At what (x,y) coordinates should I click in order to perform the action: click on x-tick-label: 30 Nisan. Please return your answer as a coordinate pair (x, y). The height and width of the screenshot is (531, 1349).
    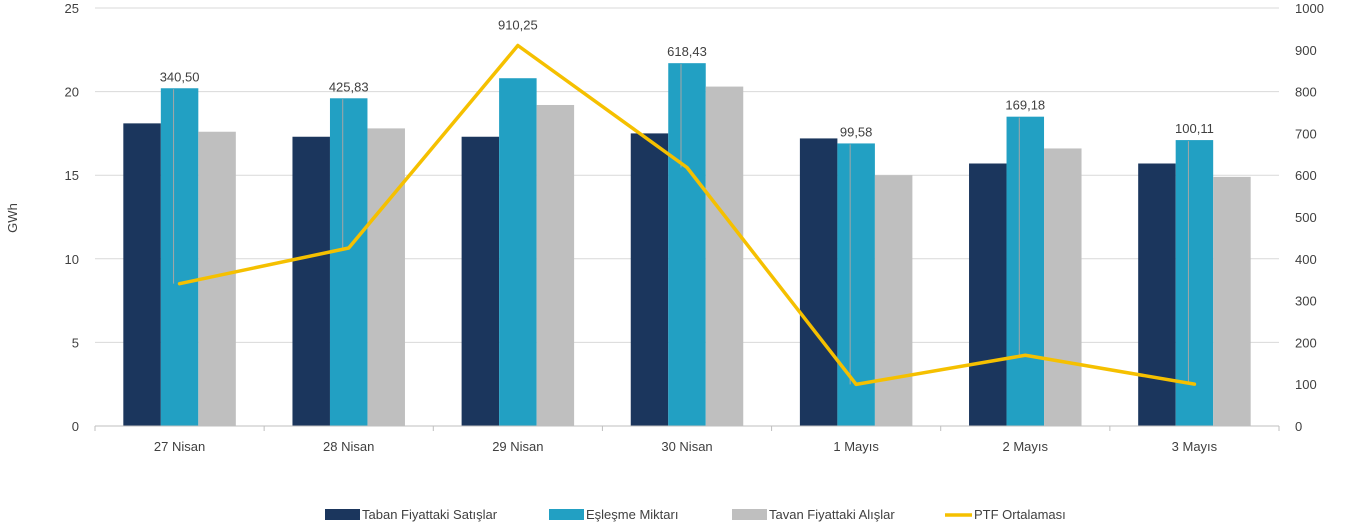
    Looking at the image, I should click on (686, 446).